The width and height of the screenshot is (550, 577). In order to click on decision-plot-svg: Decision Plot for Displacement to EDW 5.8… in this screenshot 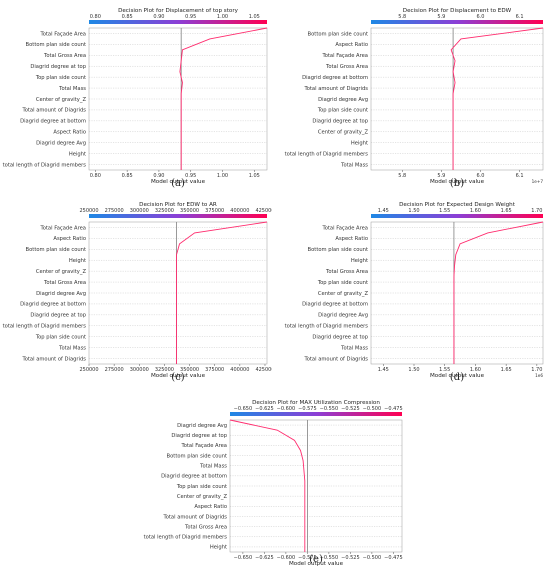, I will do `click(414, 96)`.